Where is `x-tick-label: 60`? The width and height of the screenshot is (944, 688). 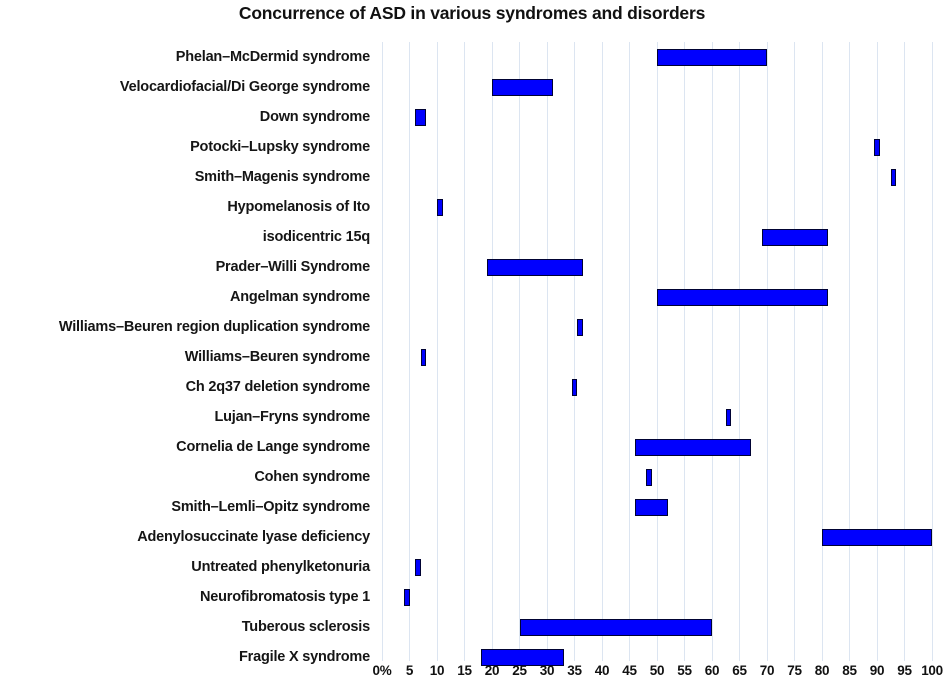
x-tick-label: 60 is located at coordinates (712, 670).